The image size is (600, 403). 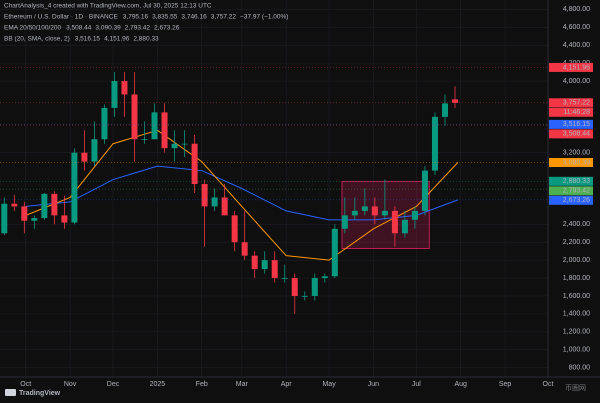 I want to click on watermark: 币圈网, so click(x=575, y=388).